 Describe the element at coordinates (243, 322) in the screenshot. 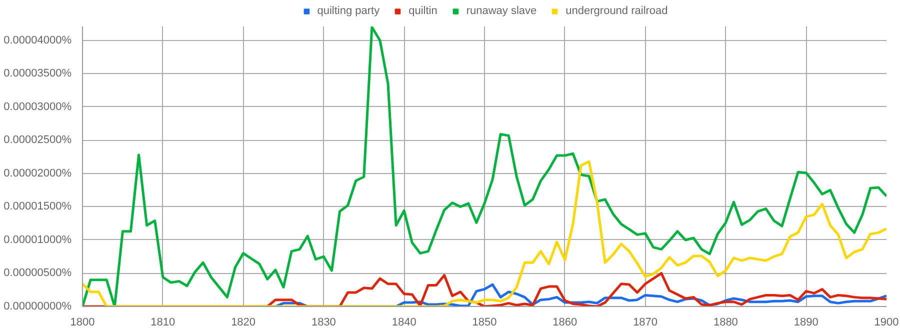

I see `x-tick-label: 1820` at that location.